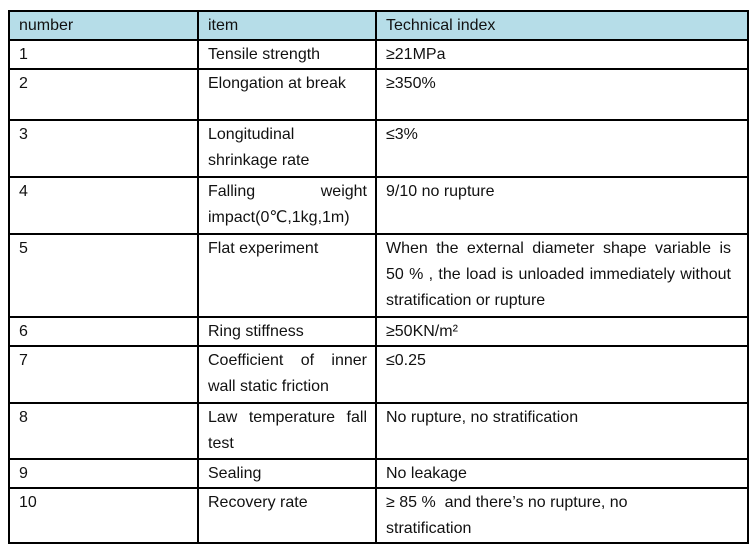 The height and width of the screenshot is (544, 756). Describe the element at coordinates (287, 431) in the screenshot. I see `cell-item: Law temperature fall test` at that location.